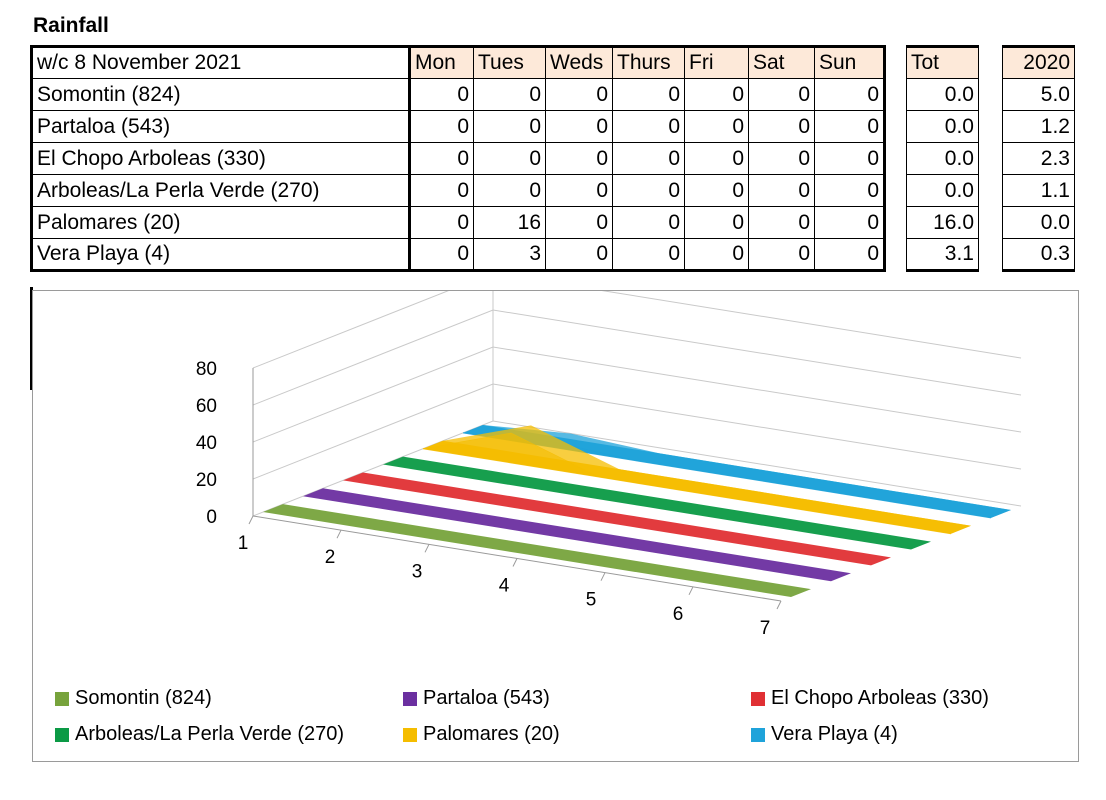 Image resolution: width=1106 pixels, height=800 pixels. I want to click on table-row: Partaloa (543) 0 0 0 0 0 0 0 0.0 1.2, so click(552, 126).